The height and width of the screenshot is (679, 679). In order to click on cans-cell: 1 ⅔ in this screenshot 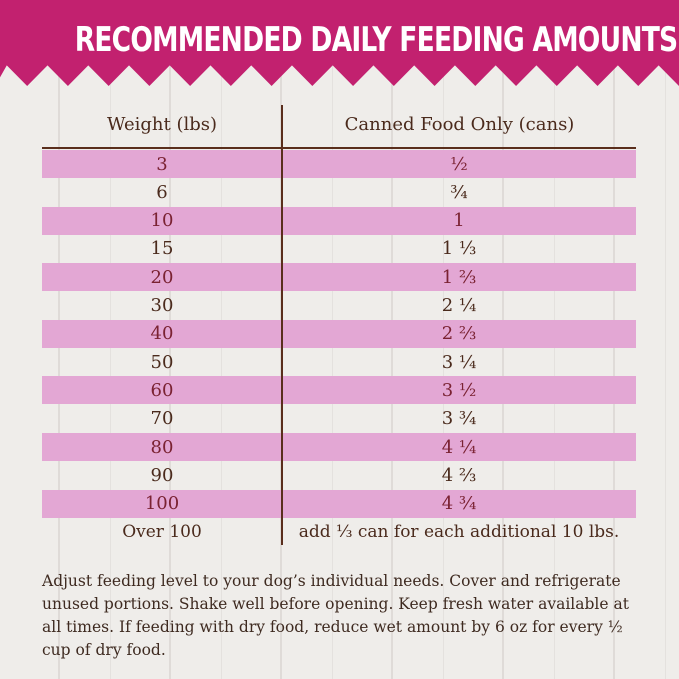, I will do `click(459, 277)`.